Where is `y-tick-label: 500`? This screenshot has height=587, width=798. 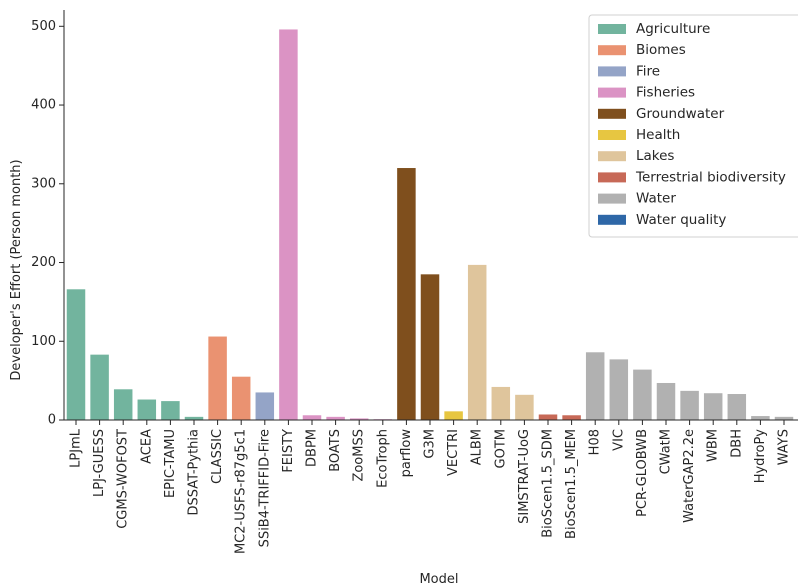
y-tick-label: 500 is located at coordinates (43, 26).